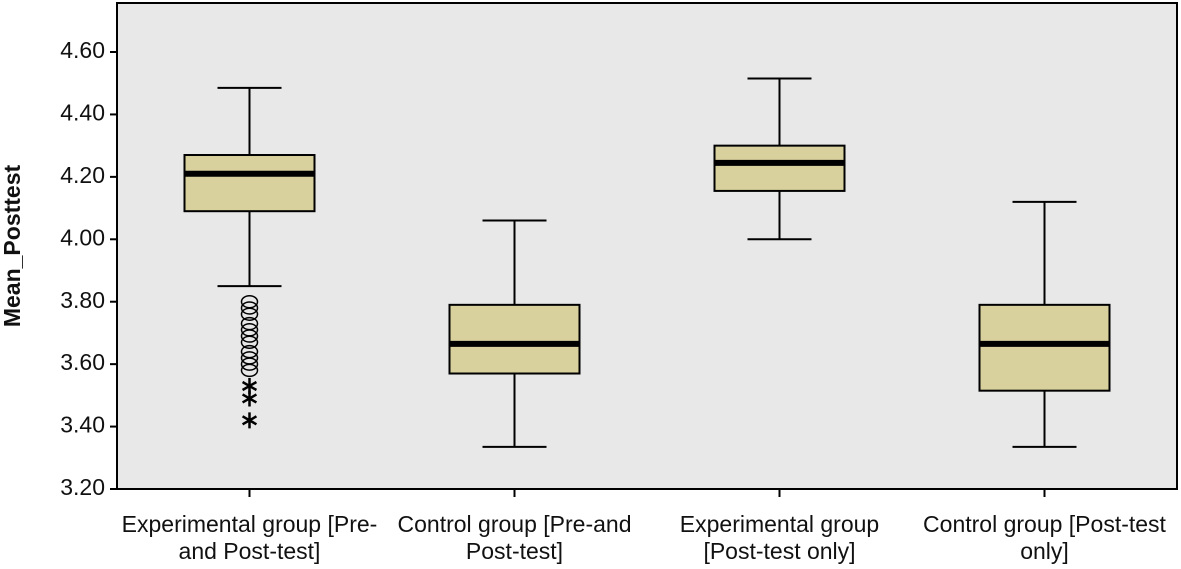 Image resolution: width=1181 pixels, height=569 pixels. What do you see at coordinates (82, 175) in the screenshot?
I see `y-tick-label: 4.20` at bounding box center [82, 175].